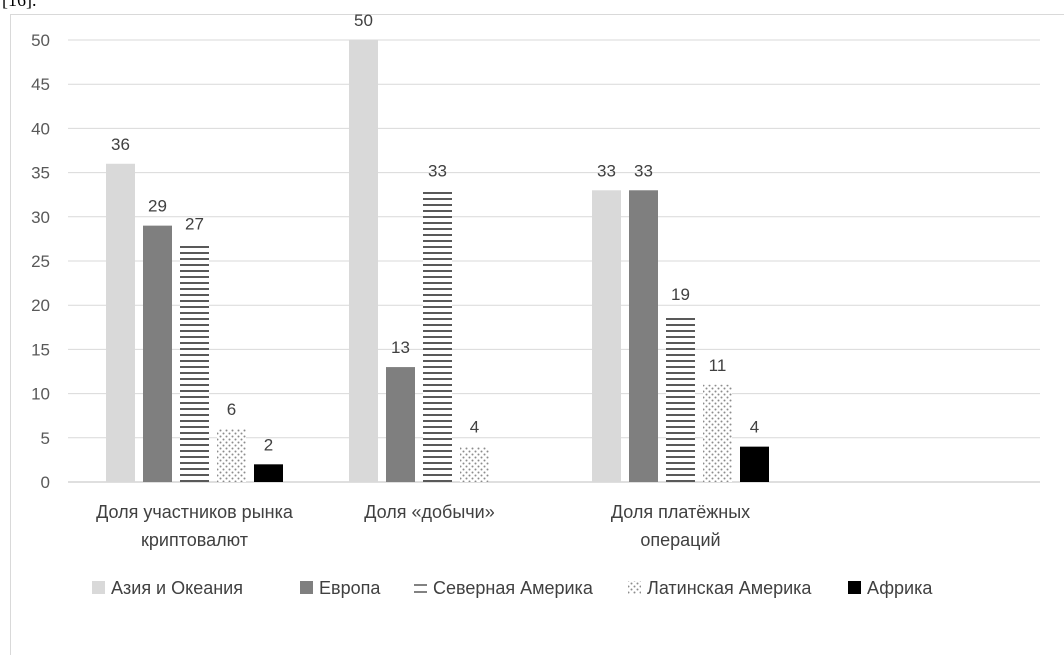  I want to click on legend-item: Северная Америка, so click(504, 588).